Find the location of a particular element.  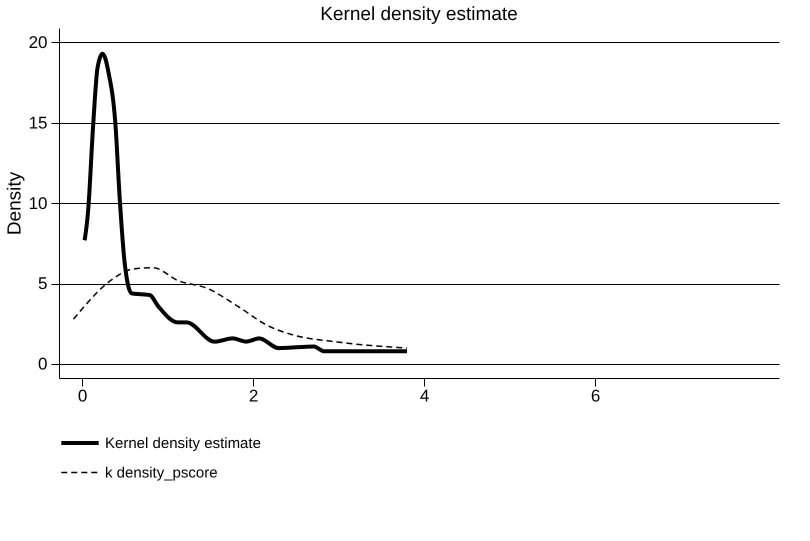

y-tick-label: 20 is located at coordinates (38, 42).